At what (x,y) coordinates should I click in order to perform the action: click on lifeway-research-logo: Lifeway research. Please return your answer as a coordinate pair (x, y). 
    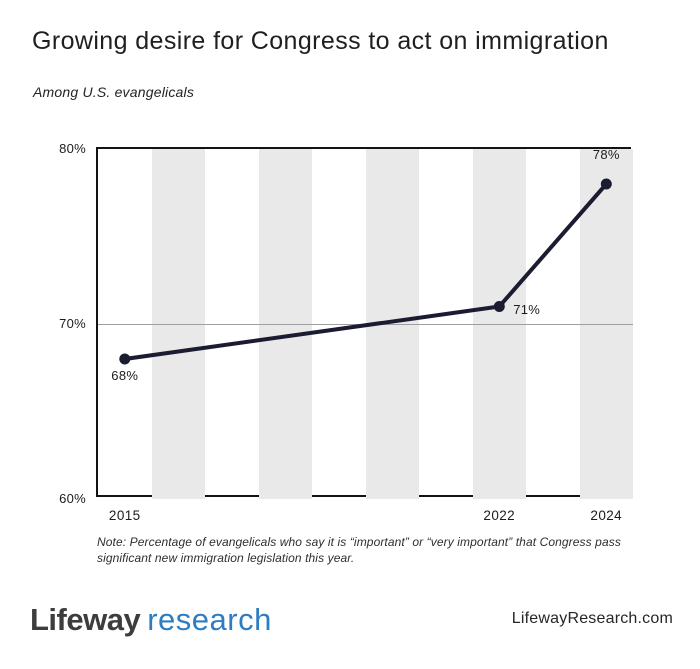
    Looking at the image, I should click on (151, 620).